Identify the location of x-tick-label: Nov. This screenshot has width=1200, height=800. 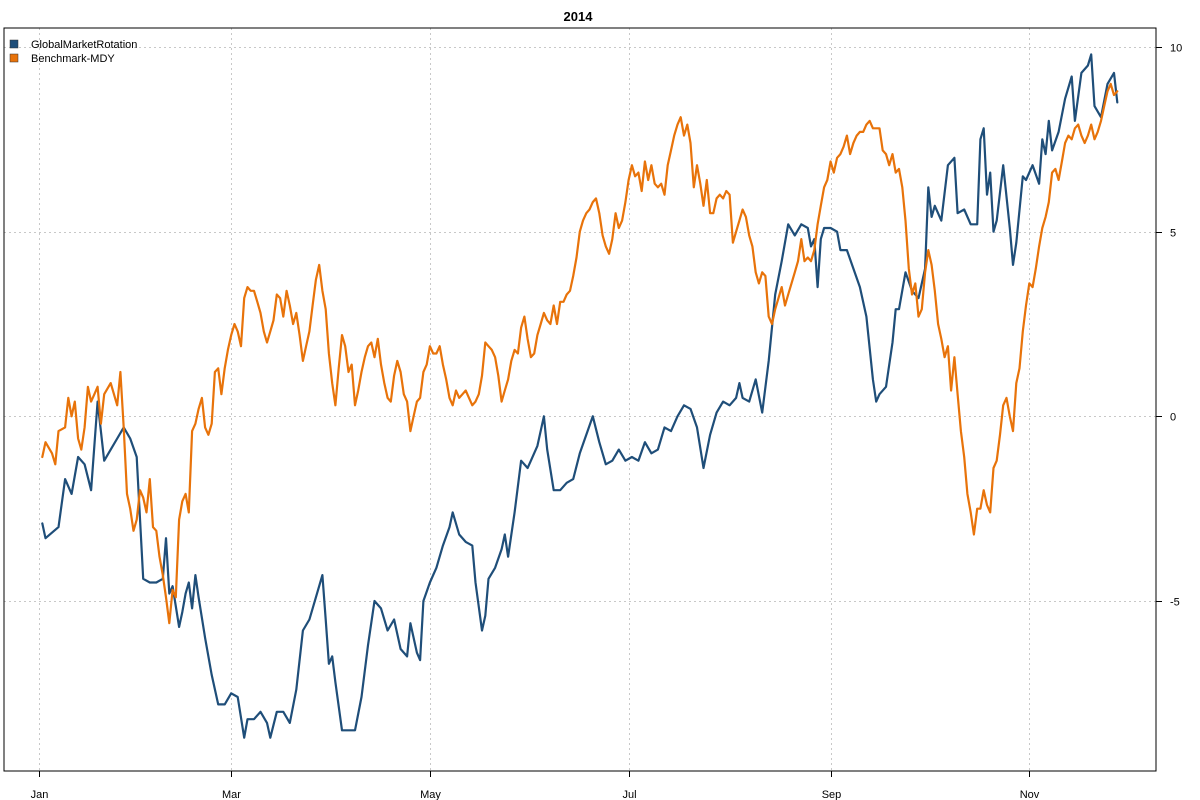
(1030, 794).